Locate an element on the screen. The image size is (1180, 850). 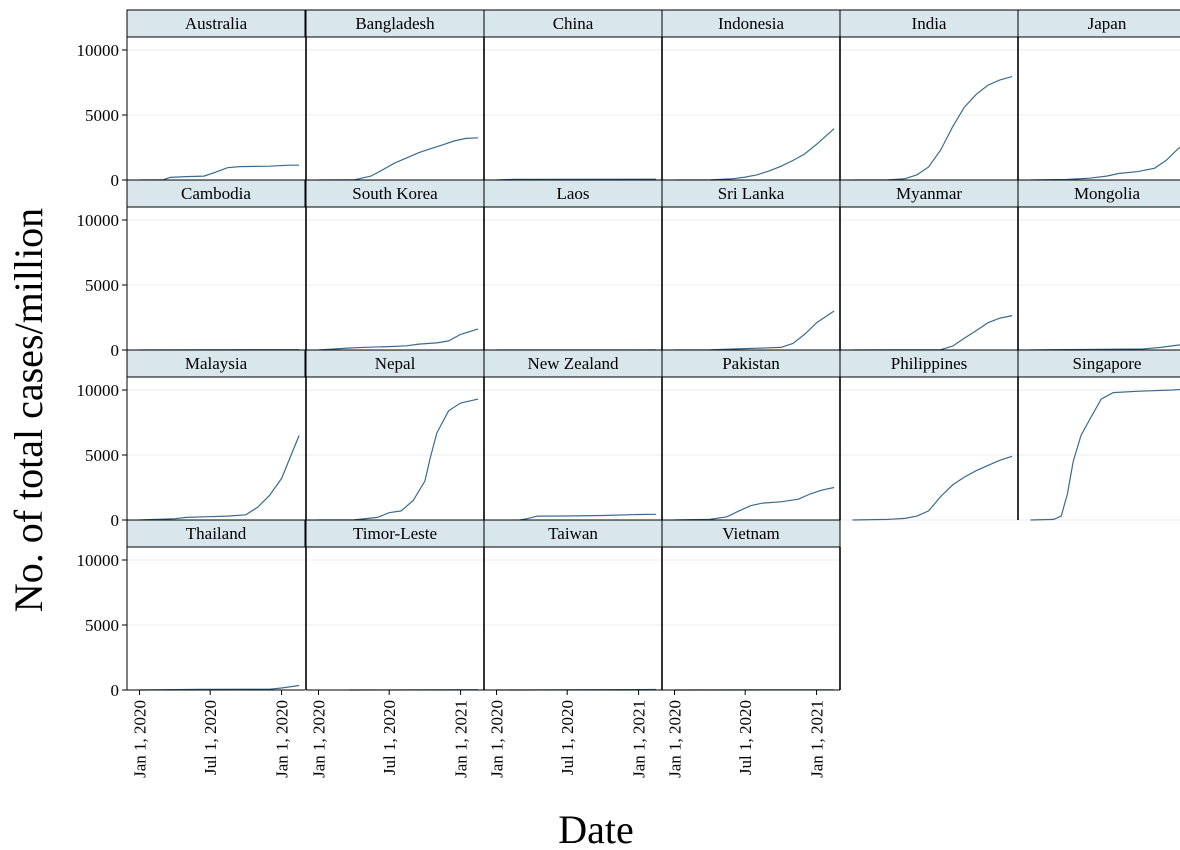
facet-strip-label: Philippines is located at coordinates (929, 363).